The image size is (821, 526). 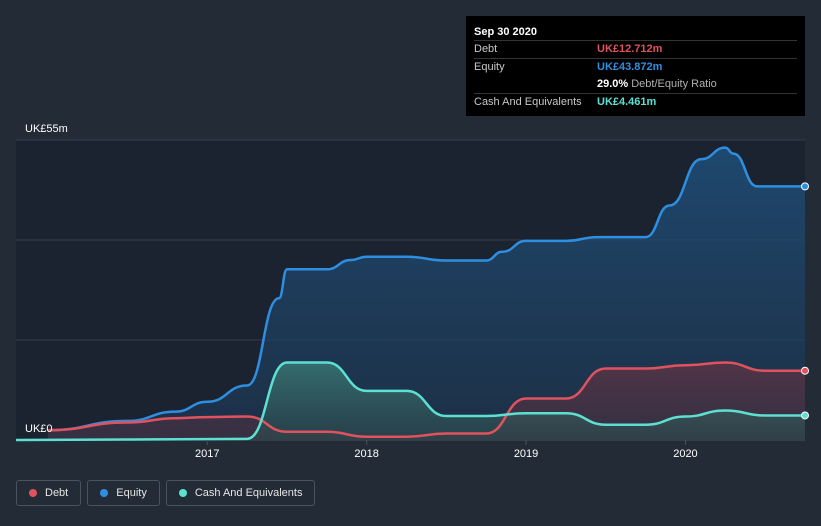 I want to click on legend-label: Cash And Equivalents, so click(x=248, y=493).